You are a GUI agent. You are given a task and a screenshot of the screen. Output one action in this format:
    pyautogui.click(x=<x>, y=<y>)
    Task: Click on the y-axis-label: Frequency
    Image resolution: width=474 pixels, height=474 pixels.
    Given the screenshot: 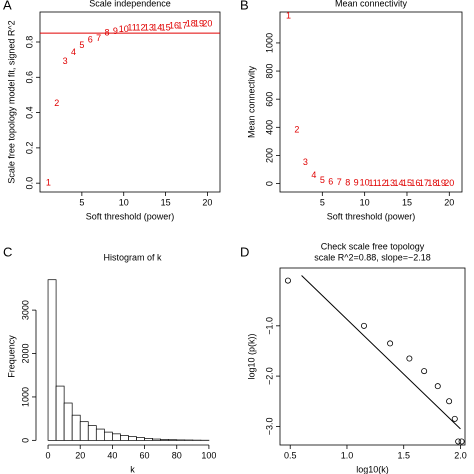 What is the action you would take?
    pyautogui.click(x=11, y=356)
    